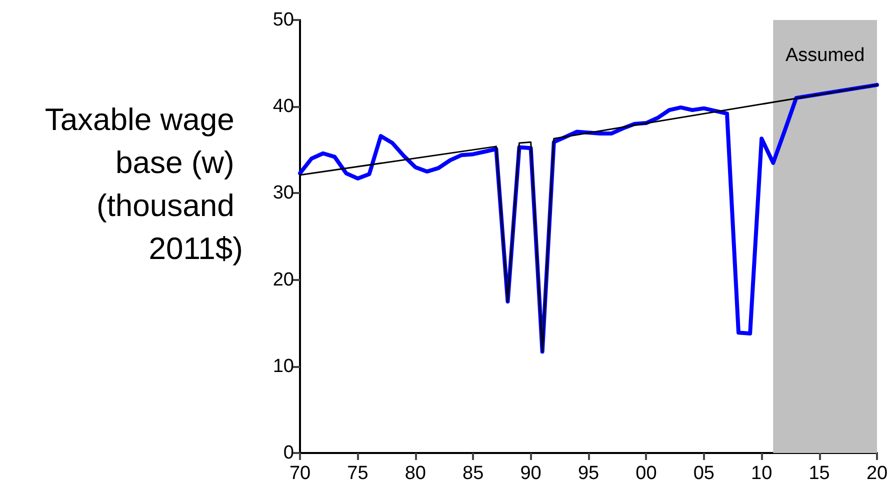 This screenshot has height=495, width=893. Describe the element at coordinates (825, 55) in the screenshot. I see `band-label: Assumed` at that location.